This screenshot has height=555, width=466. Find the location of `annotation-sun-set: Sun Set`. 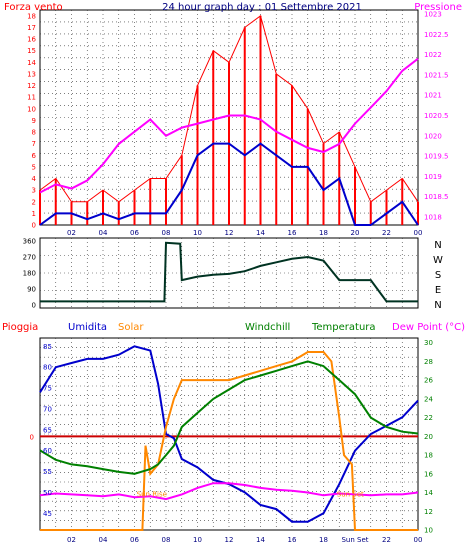

annotation-sun-set: Sun Set is located at coordinates (350, 494).